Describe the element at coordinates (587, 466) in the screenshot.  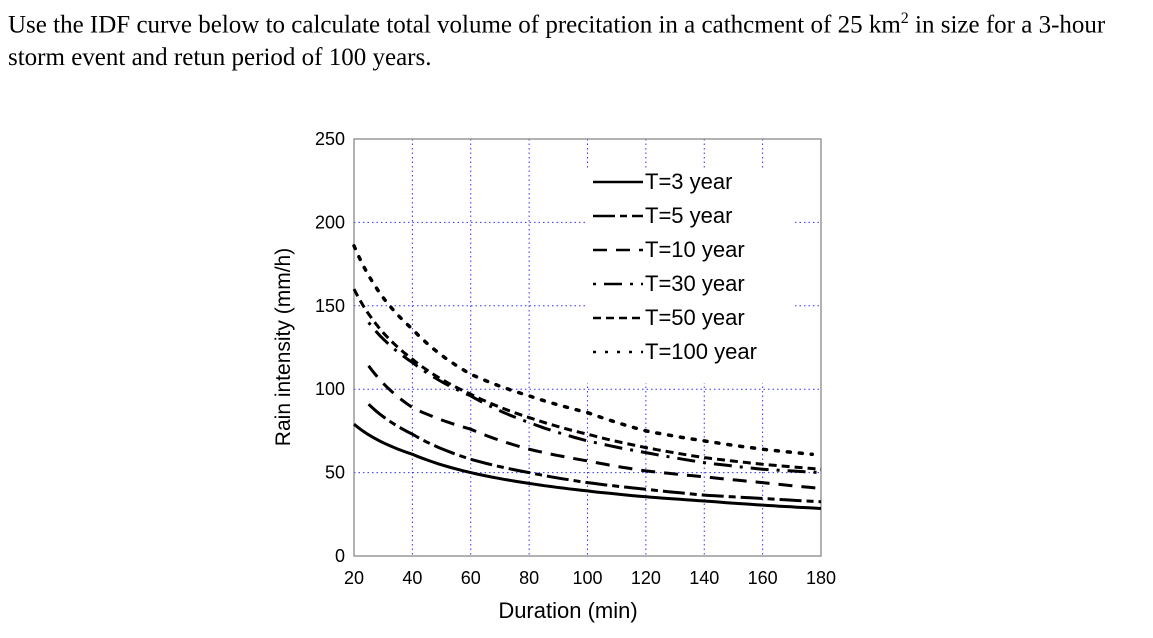
I see `series-line-t-3-year` at that location.